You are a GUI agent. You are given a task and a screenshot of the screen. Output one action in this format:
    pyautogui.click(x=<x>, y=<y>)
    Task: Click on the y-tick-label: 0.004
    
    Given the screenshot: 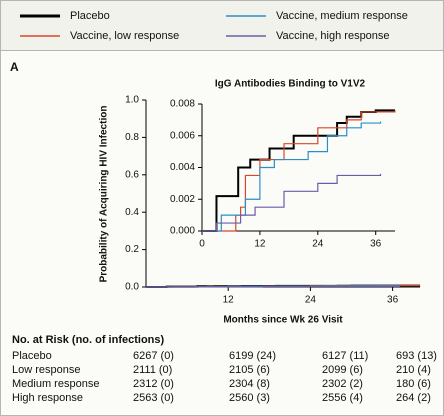 What is the action you would take?
    pyautogui.click(x=182, y=167)
    